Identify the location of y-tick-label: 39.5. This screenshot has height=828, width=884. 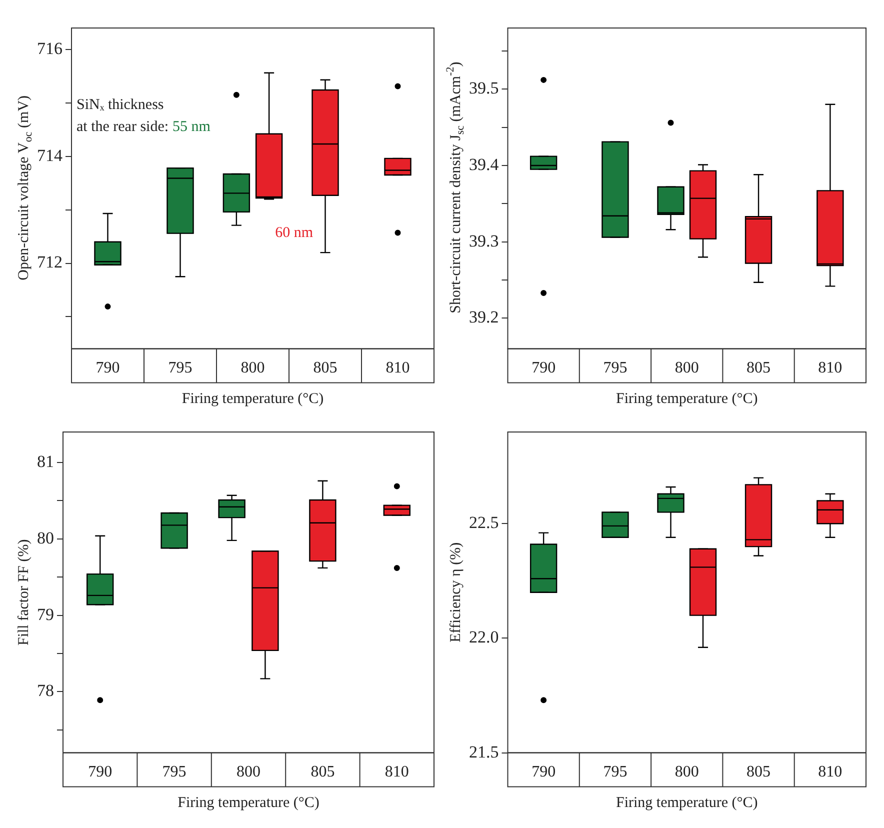
(484, 88).